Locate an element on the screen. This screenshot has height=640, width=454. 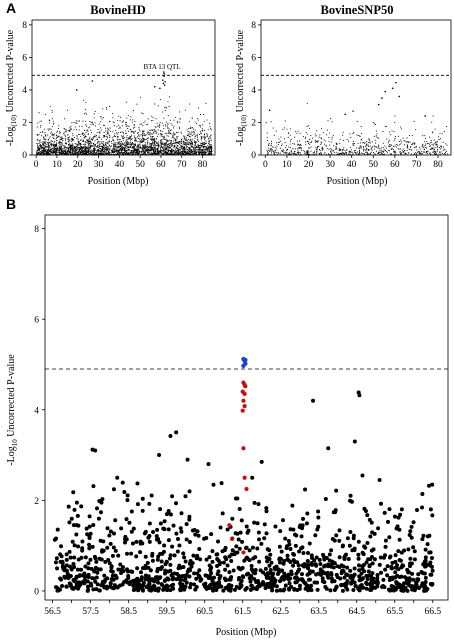
y-axis-label-bovinesnp50: -Log(10) Uncorrected P-value is located at coordinates (241, 87).